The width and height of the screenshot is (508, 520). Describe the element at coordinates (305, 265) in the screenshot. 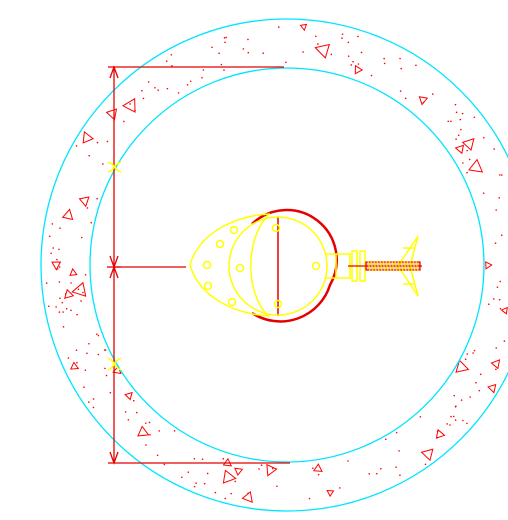

I see `valve-assembly` at that location.